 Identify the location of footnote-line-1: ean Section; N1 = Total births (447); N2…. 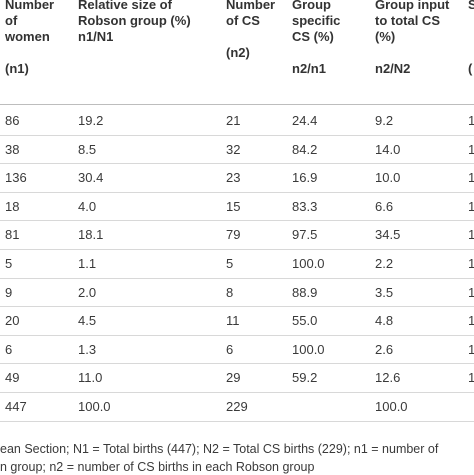
(219, 449).